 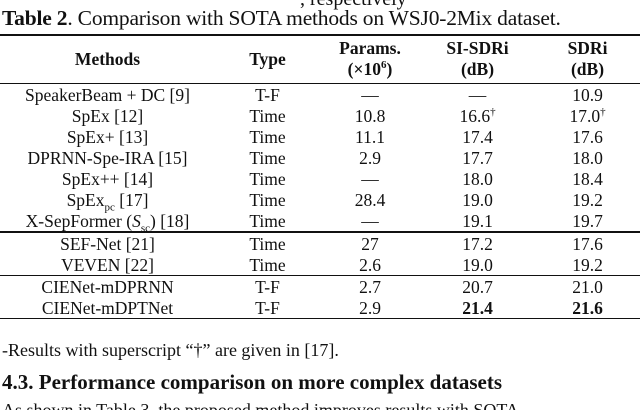 What do you see at coordinates (170, 220) in the screenshot?
I see `text-fragment: ) [18]` at bounding box center [170, 220].